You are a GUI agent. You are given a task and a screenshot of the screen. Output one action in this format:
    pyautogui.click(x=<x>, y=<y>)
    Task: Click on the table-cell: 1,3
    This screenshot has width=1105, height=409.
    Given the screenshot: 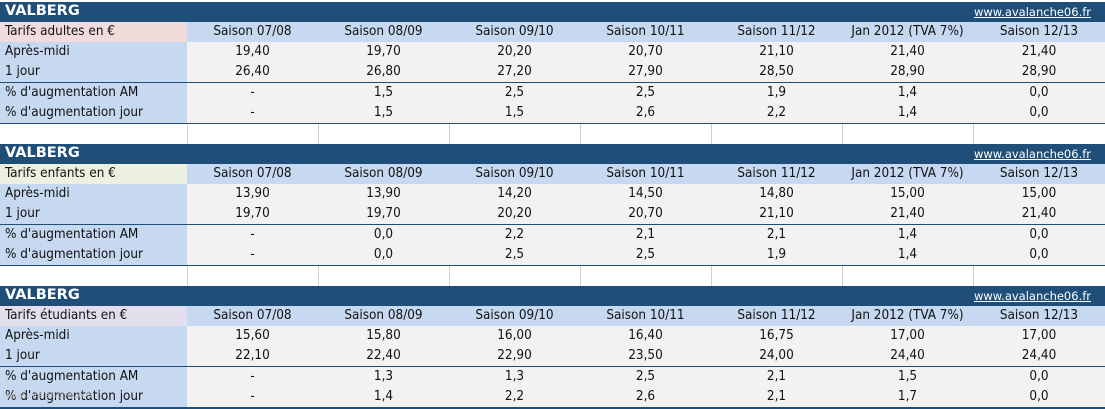 What is the action you would take?
    pyautogui.click(x=514, y=376)
    